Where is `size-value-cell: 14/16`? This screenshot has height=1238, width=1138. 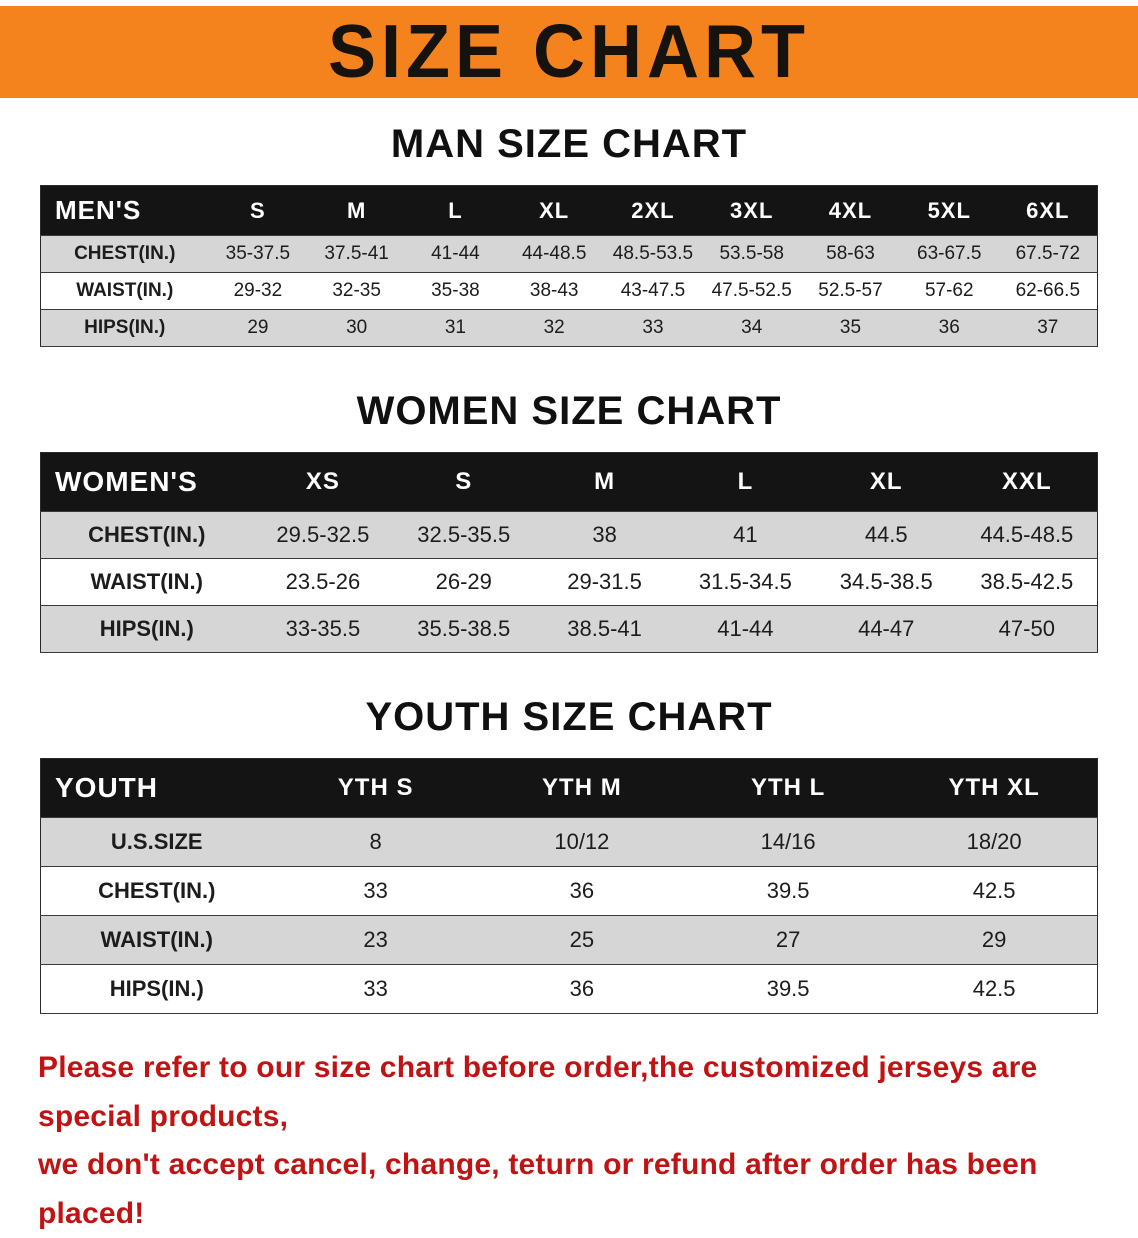 size-value-cell: 14/16 is located at coordinates (788, 842).